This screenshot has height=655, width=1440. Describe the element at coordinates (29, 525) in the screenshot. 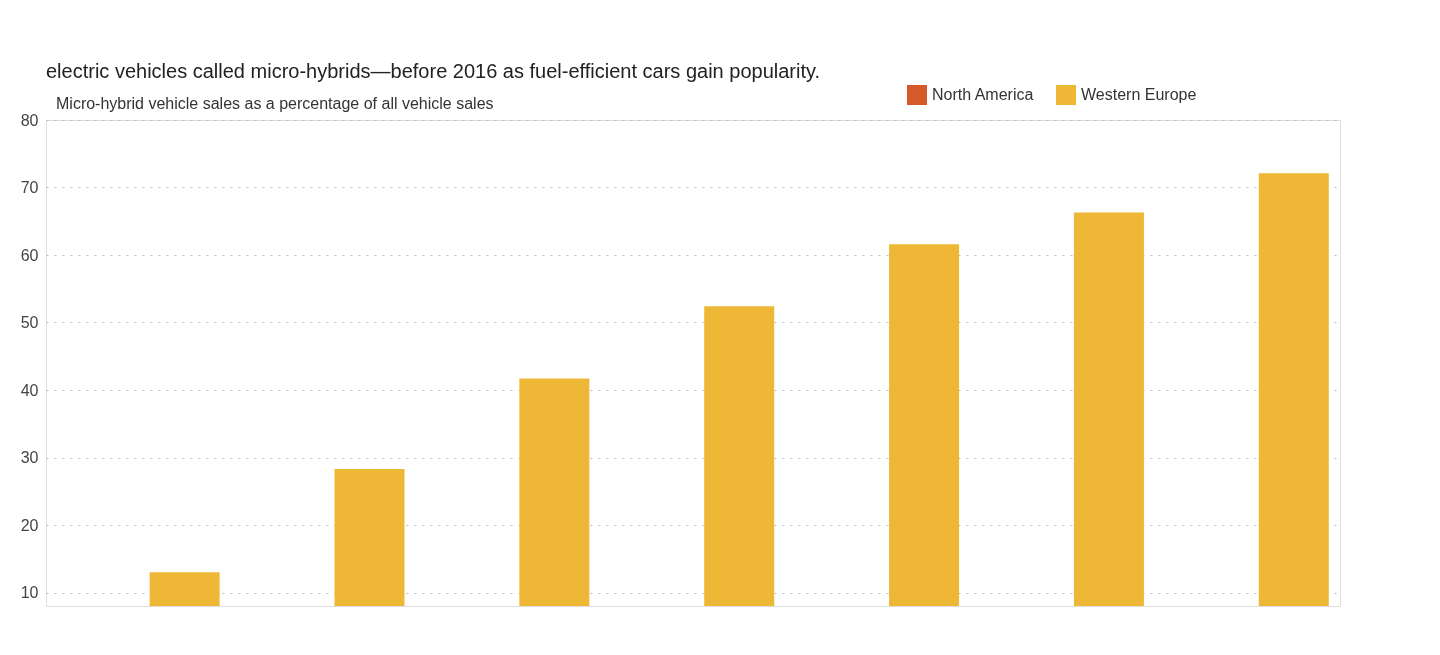

I see `y-tick-label: 20` at that location.